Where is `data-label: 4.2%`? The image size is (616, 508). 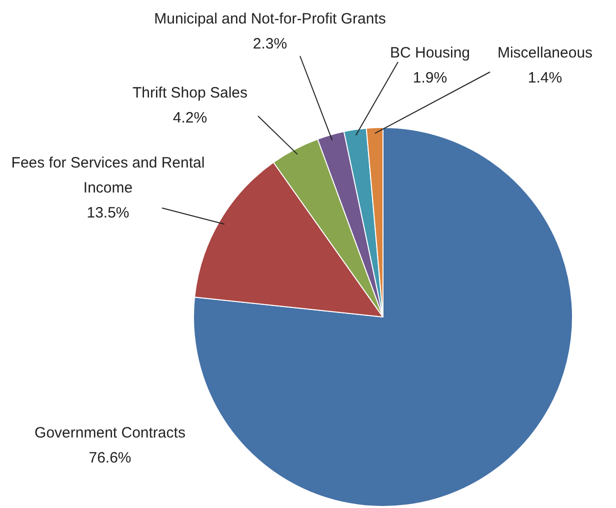 data-label: 4.2% is located at coordinates (190, 118).